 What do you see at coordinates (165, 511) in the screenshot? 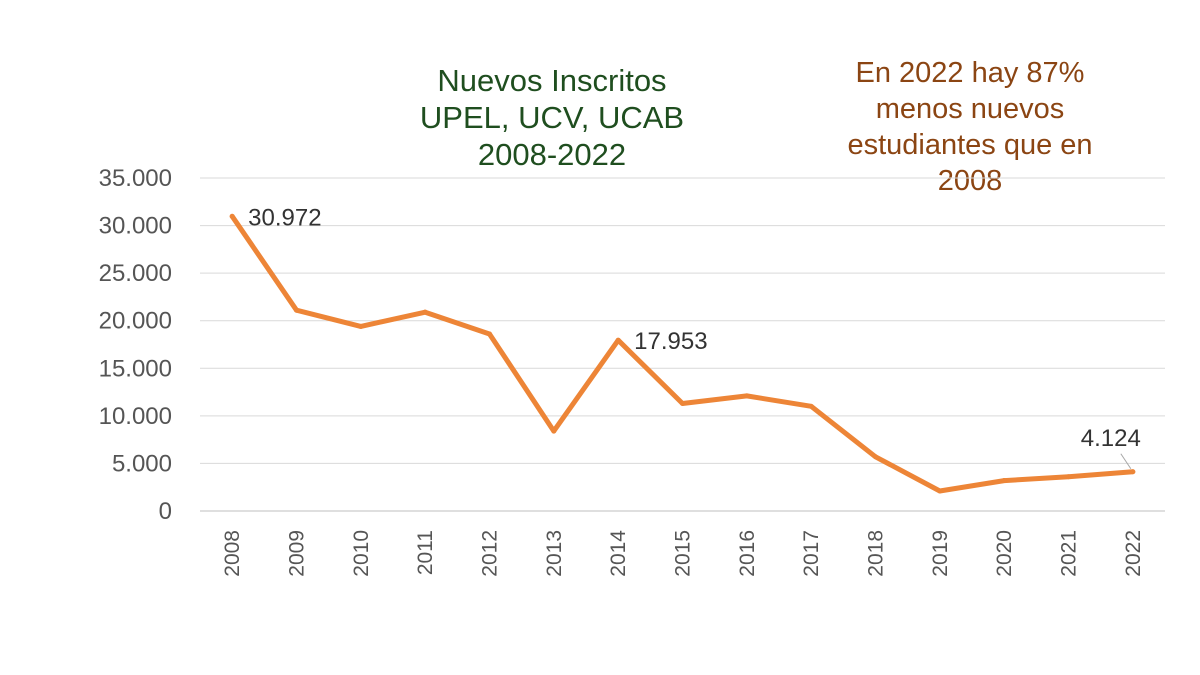
I see `y-tick-label: 0` at bounding box center [165, 511].